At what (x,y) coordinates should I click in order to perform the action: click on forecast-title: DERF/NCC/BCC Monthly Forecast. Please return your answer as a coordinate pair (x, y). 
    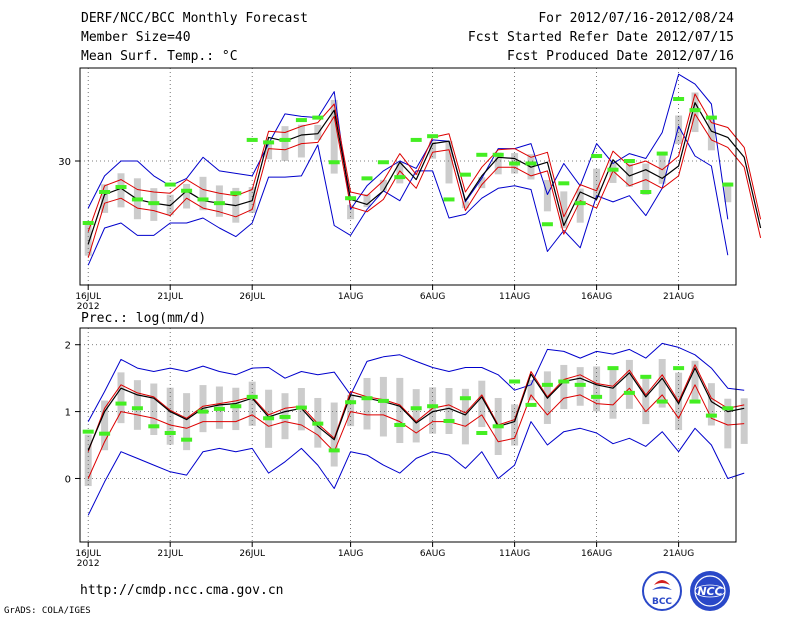
    Looking at the image, I should click on (194, 18).